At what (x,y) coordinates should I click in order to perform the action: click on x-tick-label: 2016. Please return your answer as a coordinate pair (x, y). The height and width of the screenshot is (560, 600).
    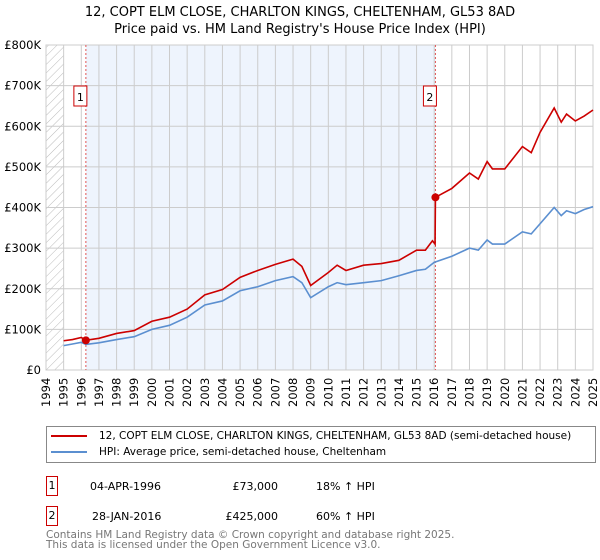
    Looking at the image, I should click on (434, 392).